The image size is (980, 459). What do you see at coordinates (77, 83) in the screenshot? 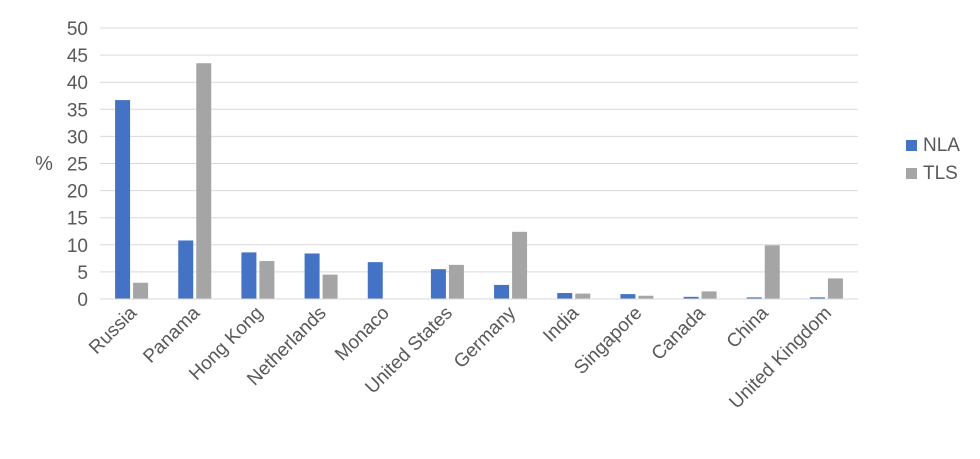
I see `y-tick-label: 40` at bounding box center [77, 83].